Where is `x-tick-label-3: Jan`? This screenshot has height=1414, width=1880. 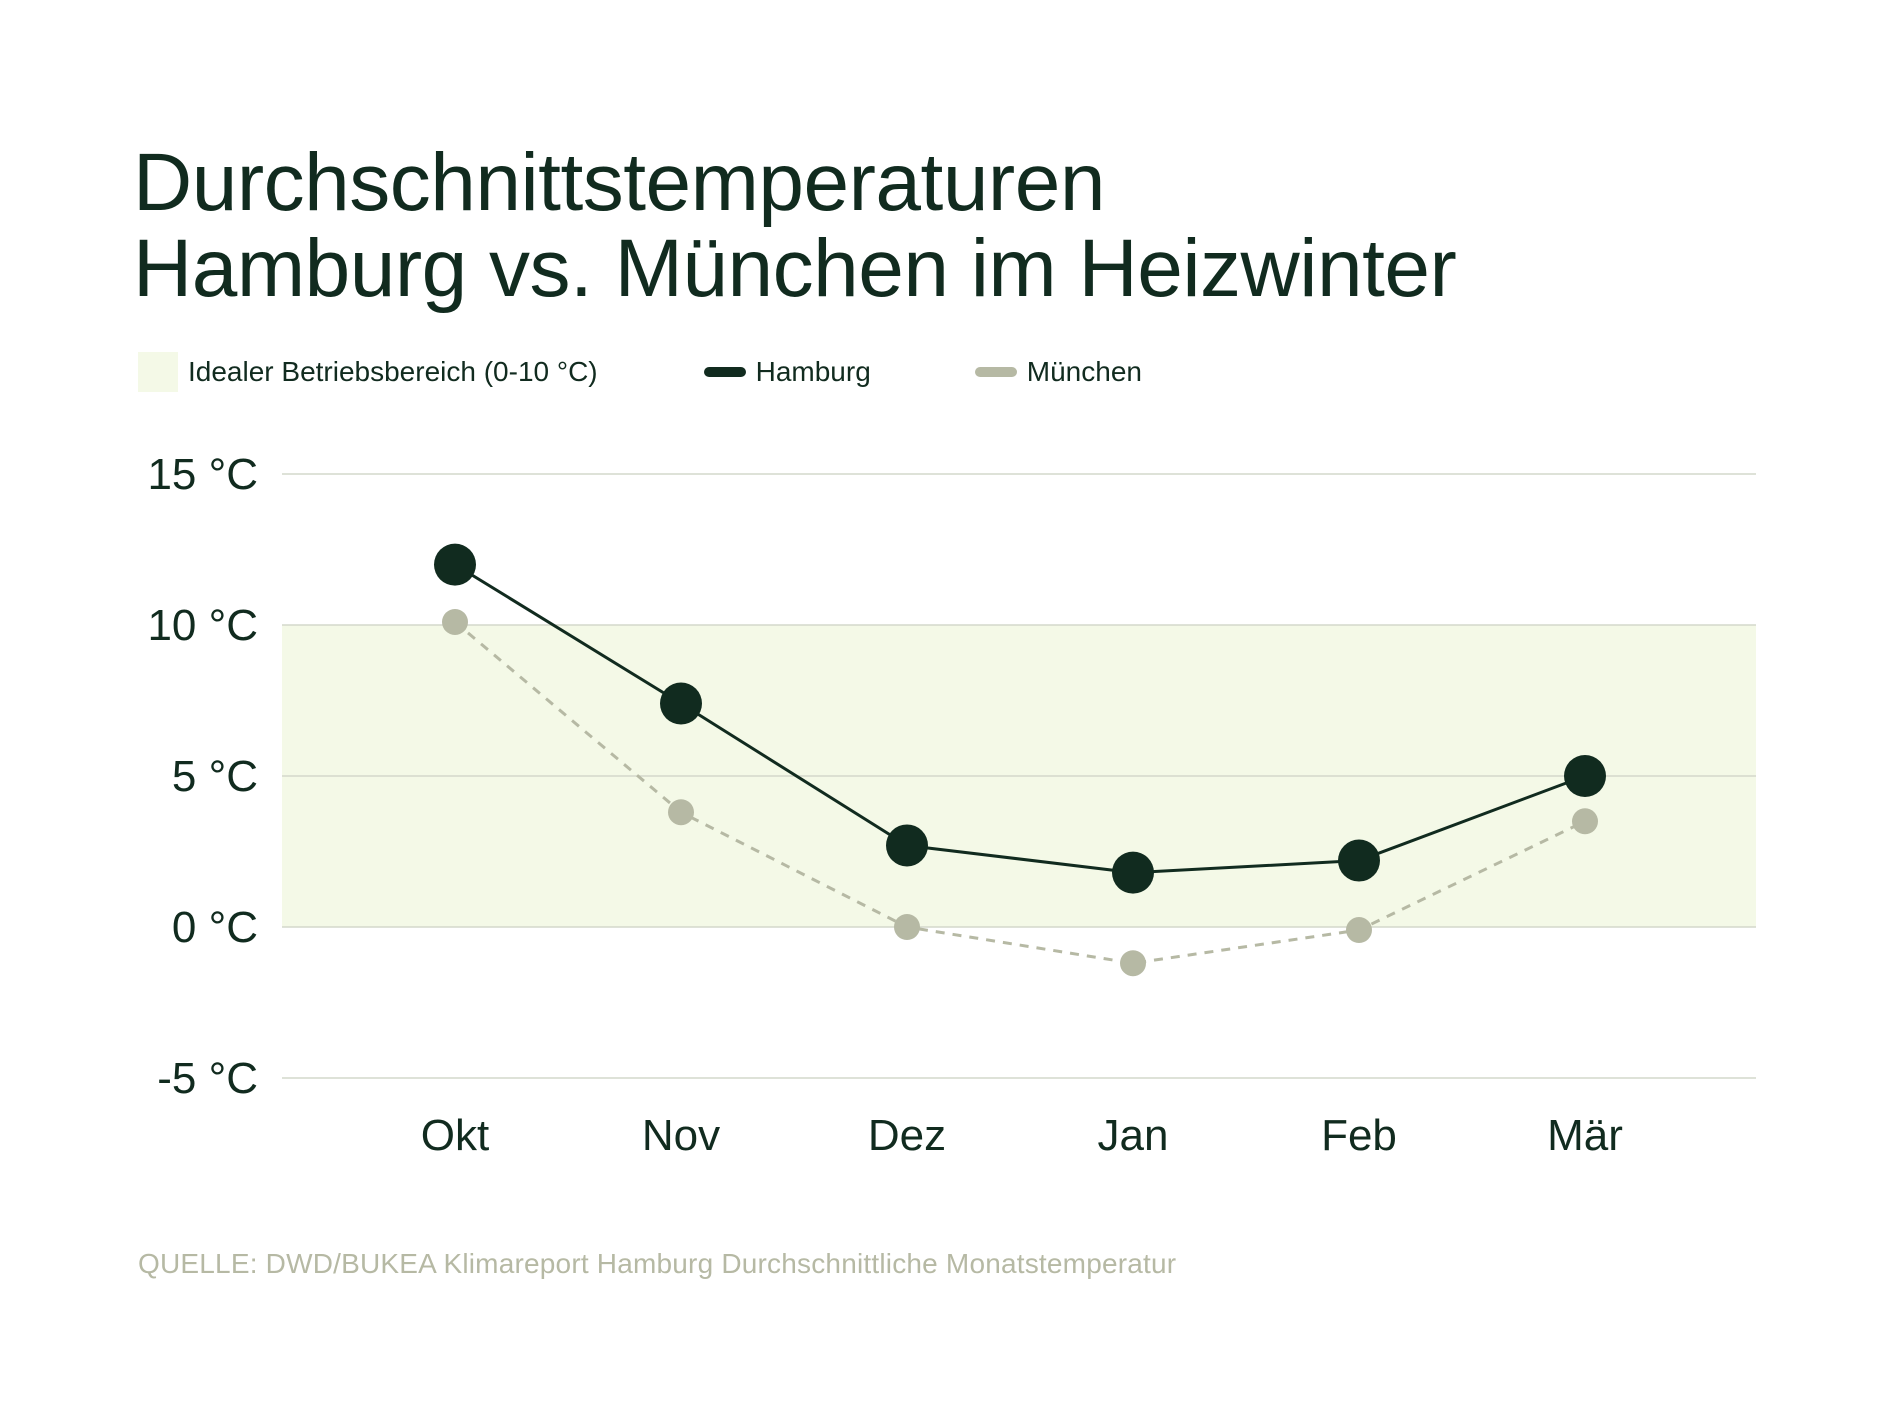 x-tick-label-3: Jan is located at coordinates (1133, 1135).